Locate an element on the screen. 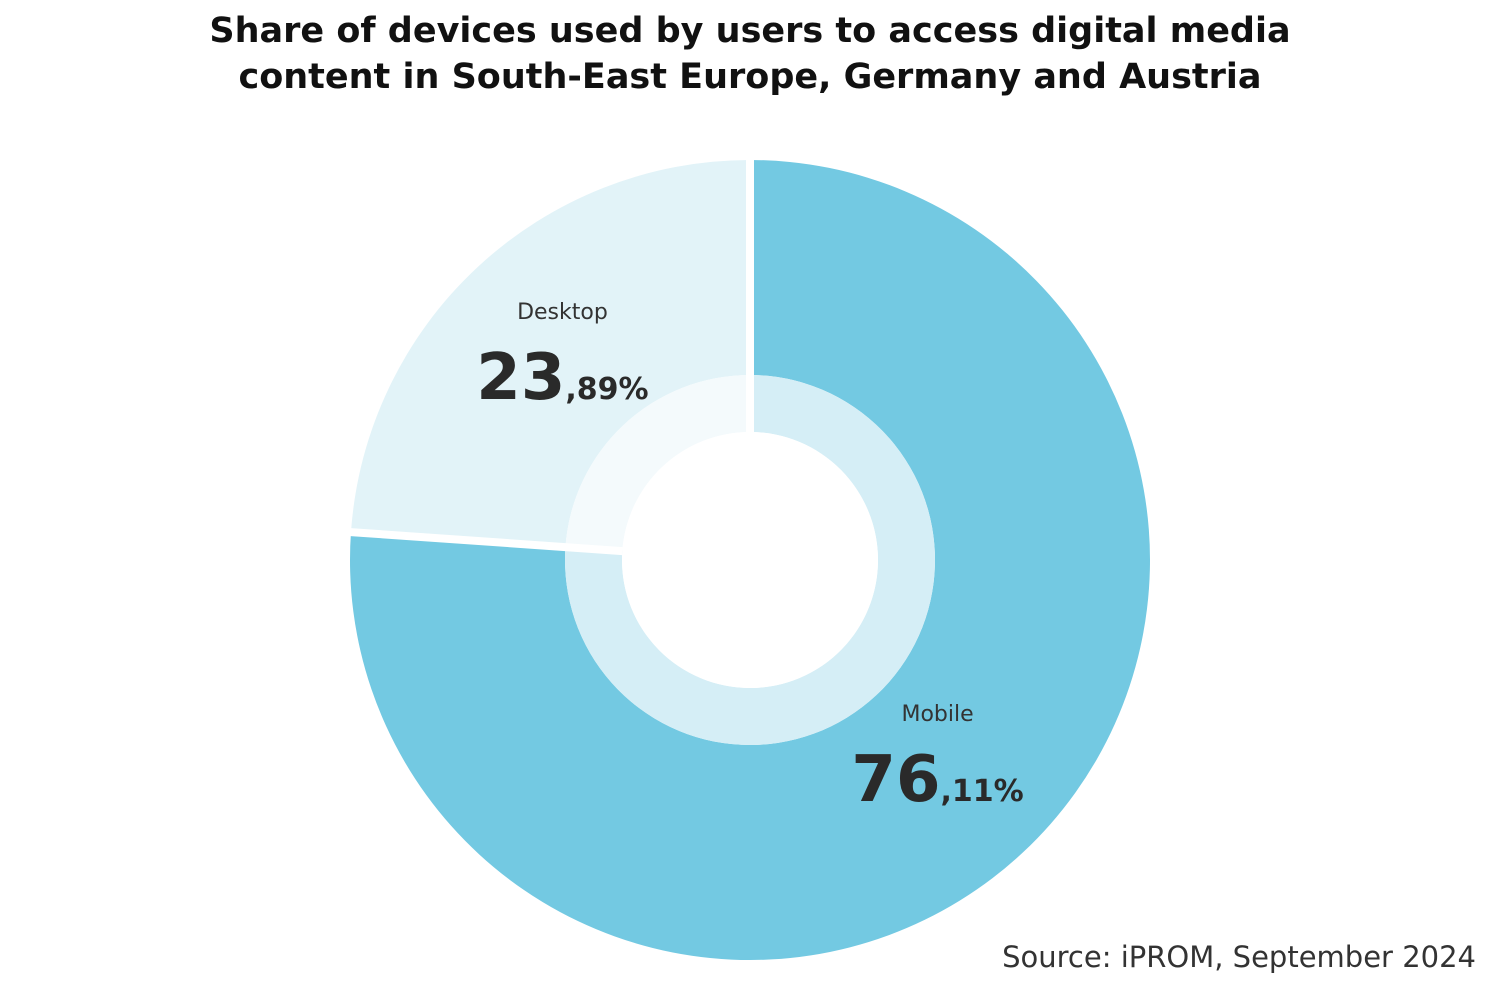 The width and height of the screenshot is (1500, 1000). slice-inner-desktop is located at coordinates (657, 463).